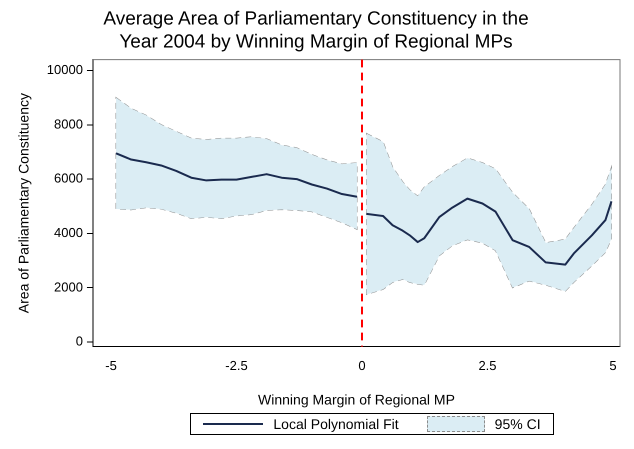  Describe the element at coordinates (68, 232) in the screenshot. I see `y-tick-label: 4000` at that location.